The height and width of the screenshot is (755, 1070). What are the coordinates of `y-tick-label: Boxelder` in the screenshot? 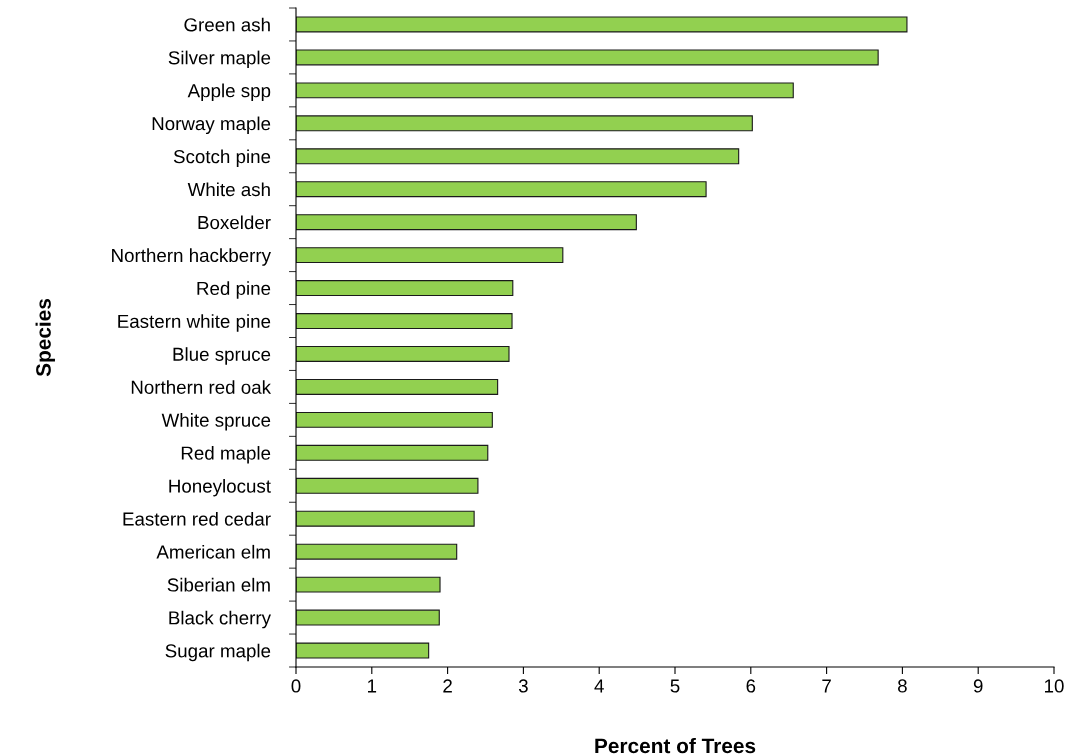 It's located at (234, 222).